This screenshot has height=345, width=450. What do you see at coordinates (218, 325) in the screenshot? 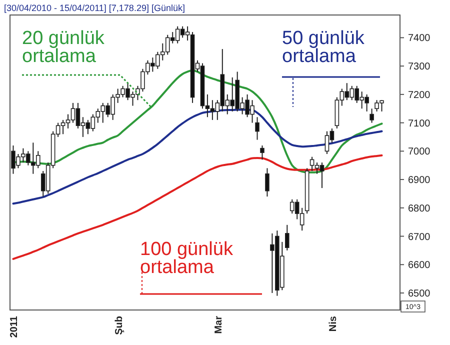
I see `x-tick-label: Mar` at bounding box center [218, 325].